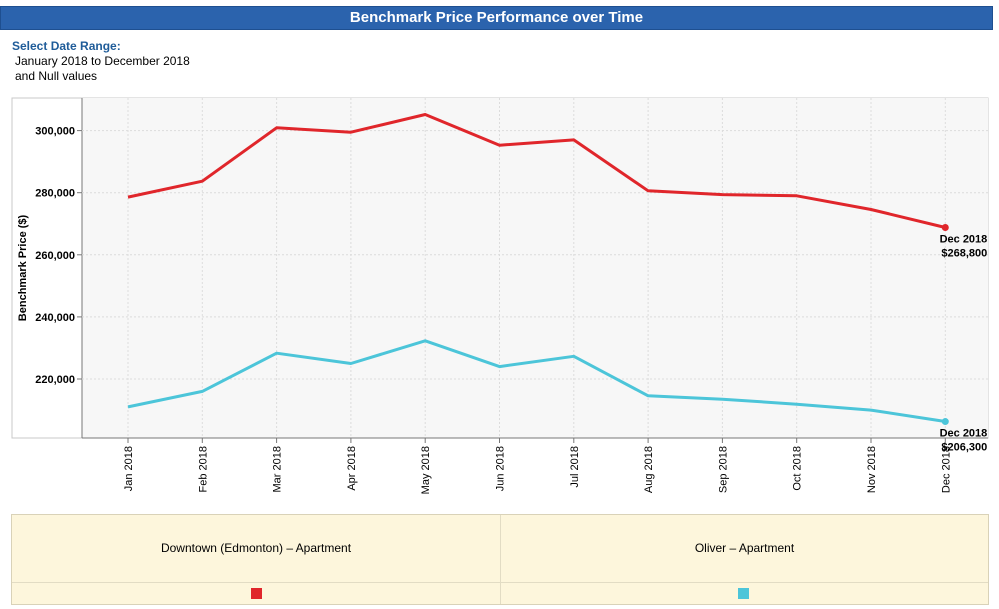 The width and height of the screenshot is (999, 609). What do you see at coordinates (66, 46) in the screenshot?
I see `date-range-label: Select Date Range:` at bounding box center [66, 46].